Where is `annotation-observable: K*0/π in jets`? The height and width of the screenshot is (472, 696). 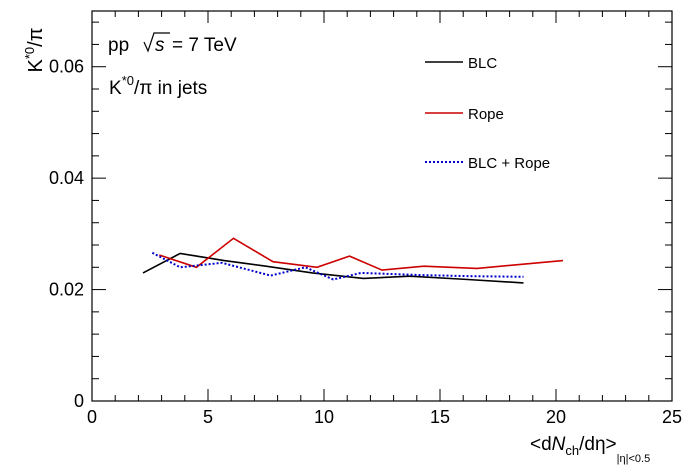 annotation-observable: K*0/π in jets is located at coordinates (158, 86).